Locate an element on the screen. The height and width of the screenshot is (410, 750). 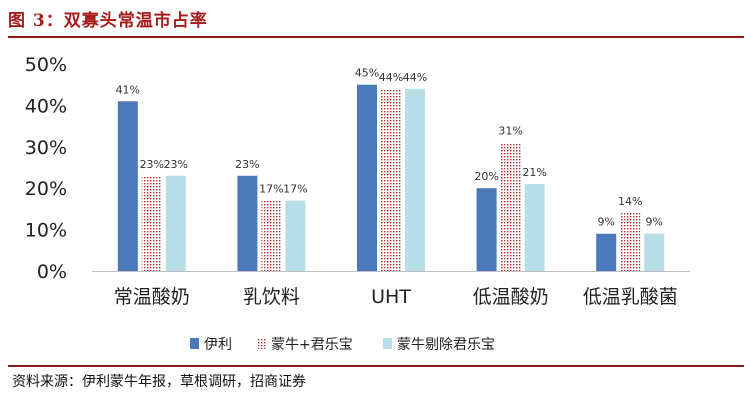
x-category-label: 低温酸奶 is located at coordinates (511, 297).